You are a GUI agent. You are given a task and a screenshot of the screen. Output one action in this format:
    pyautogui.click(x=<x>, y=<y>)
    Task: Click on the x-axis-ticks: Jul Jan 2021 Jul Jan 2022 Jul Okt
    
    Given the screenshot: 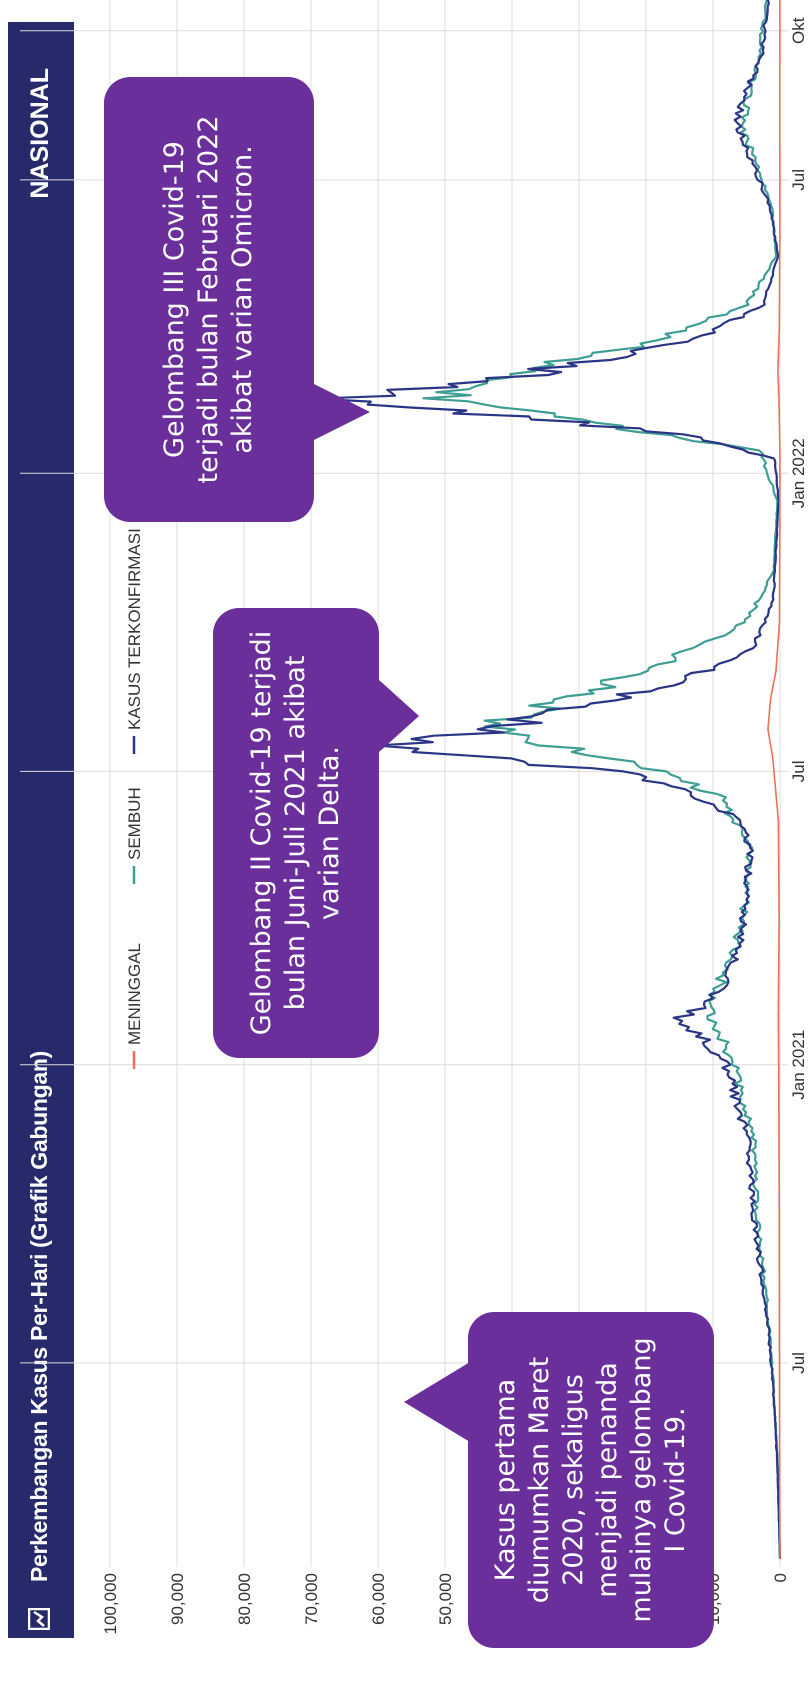 What is the action you would take?
    pyautogui.click(x=798, y=695)
    